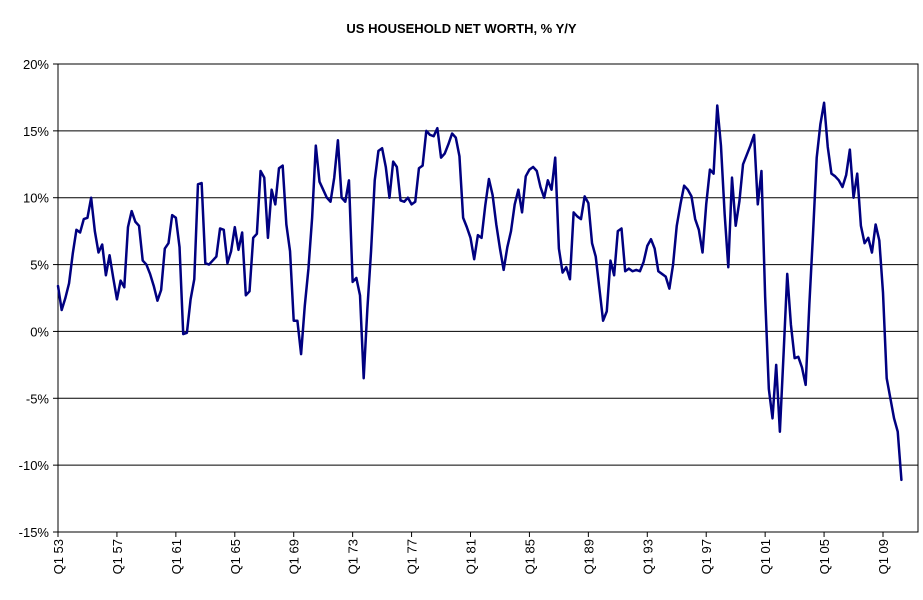 The image size is (923, 600). What do you see at coordinates (588, 556) in the screenshot?
I see `x-tick-label: Q1 89` at bounding box center [588, 556].